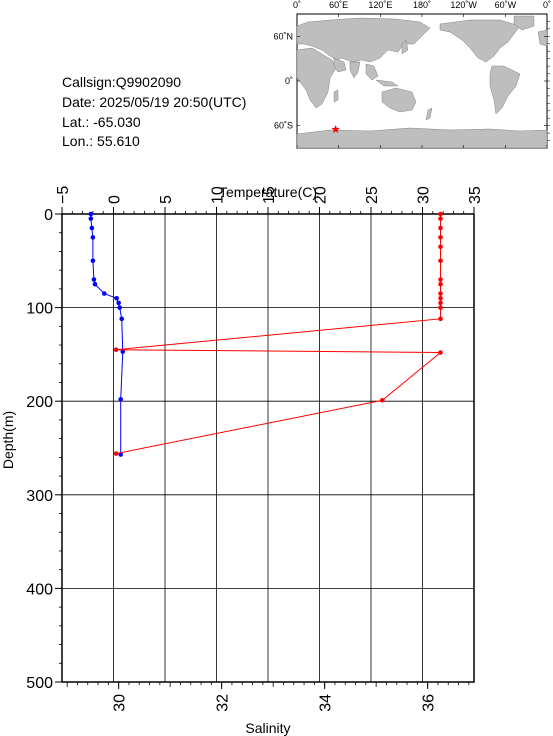  I want to click on map-lon-label: 180˚, so click(422, 5).